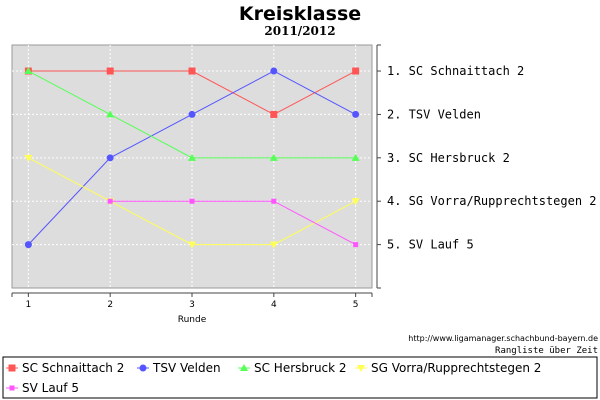  I want to click on rank-label: 2. TSV Velden, so click(434, 114).